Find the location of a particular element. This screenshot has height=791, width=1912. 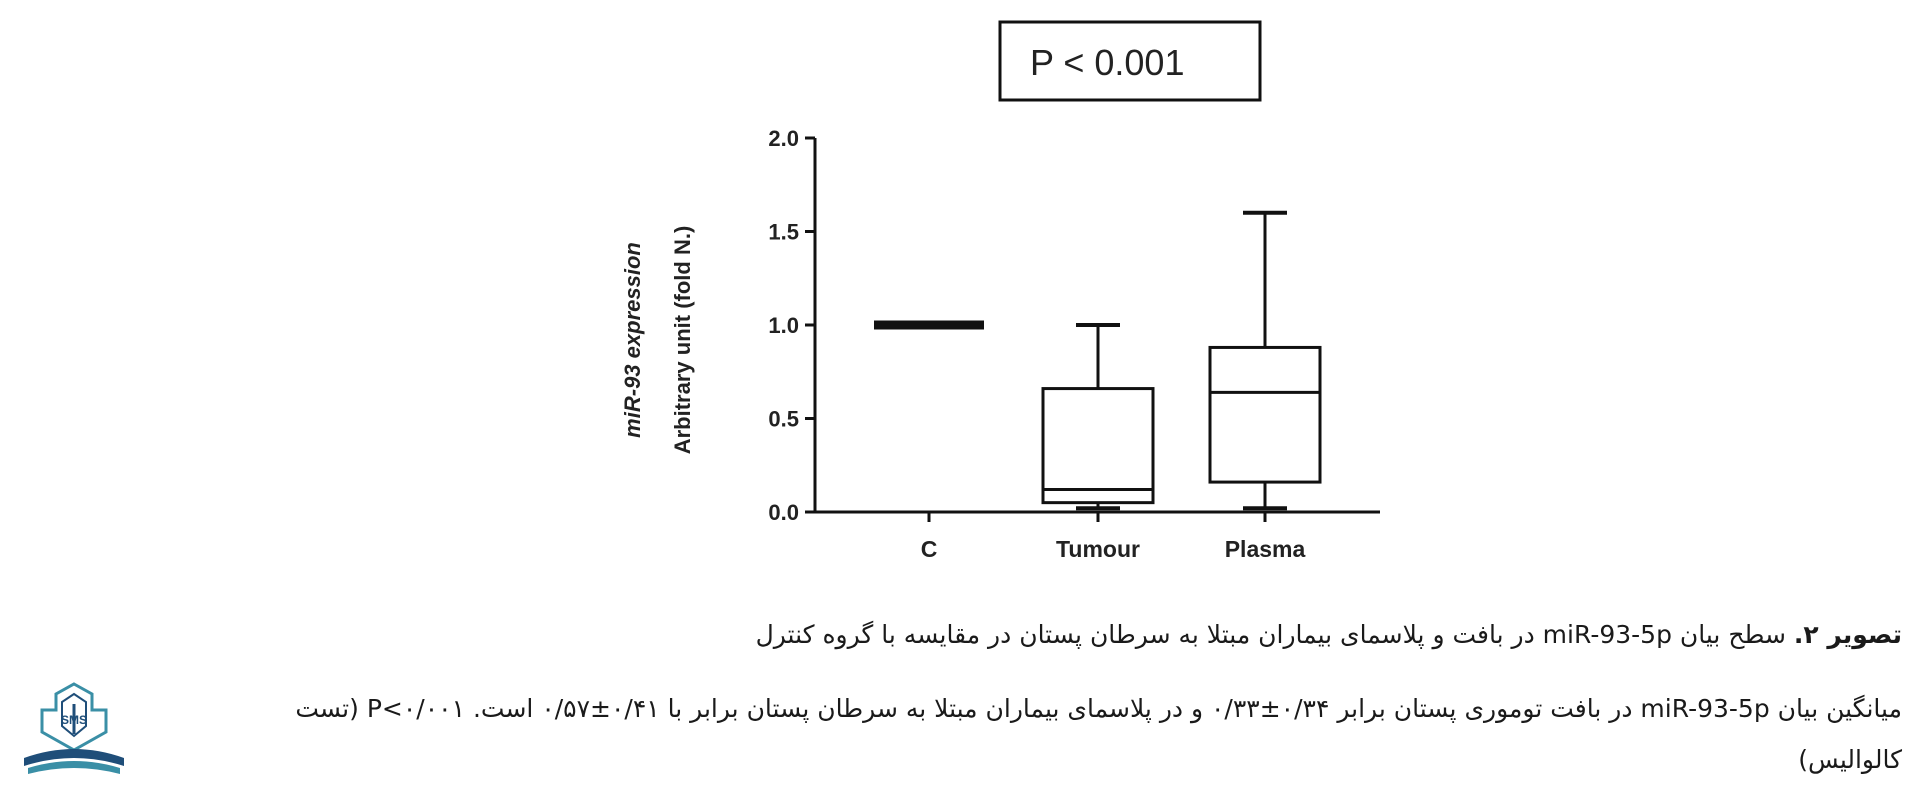

caption-prefix: سطح بیان is located at coordinates (1732, 634).